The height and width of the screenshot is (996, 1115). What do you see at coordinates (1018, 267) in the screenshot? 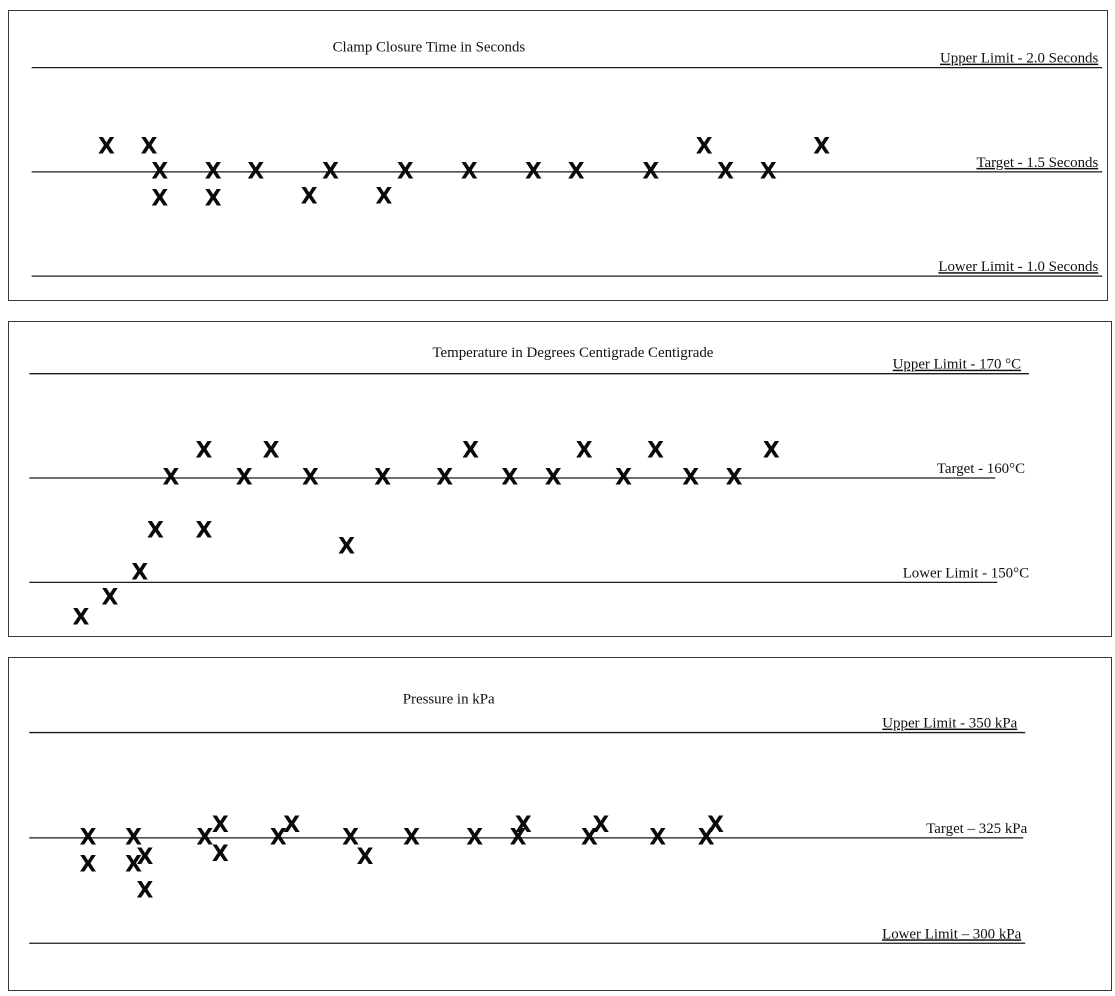
I see `lower-line-label: Lower Limit - 1.0 Seconds` at bounding box center [1018, 267].